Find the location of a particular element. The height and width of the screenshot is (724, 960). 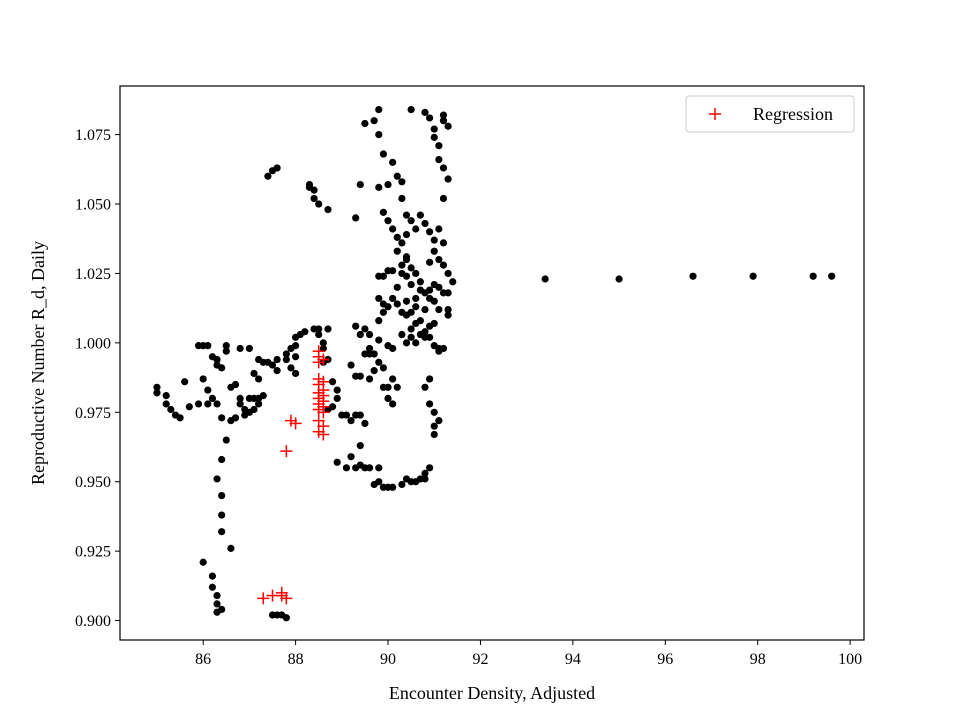

y-axis-label: Reproductive Number R_d, Daily is located at coordinates (38, 363).